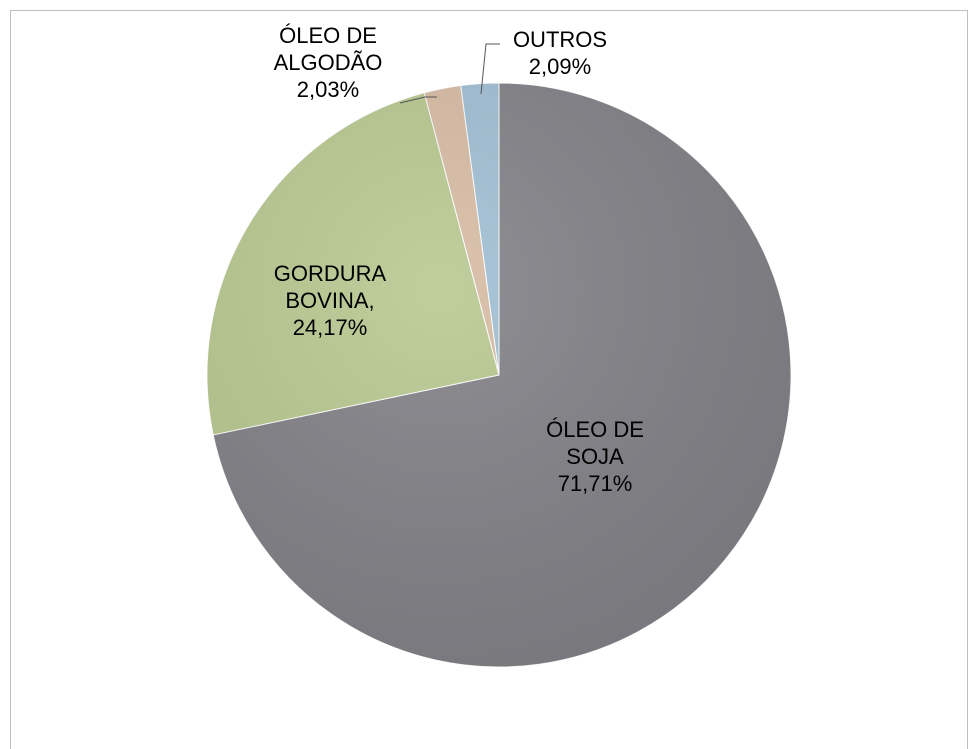 The image size is (978, 749). Describe the element at coordinates (328, 89) in the screenshot. I see `value-label: 2,03%` at that location.